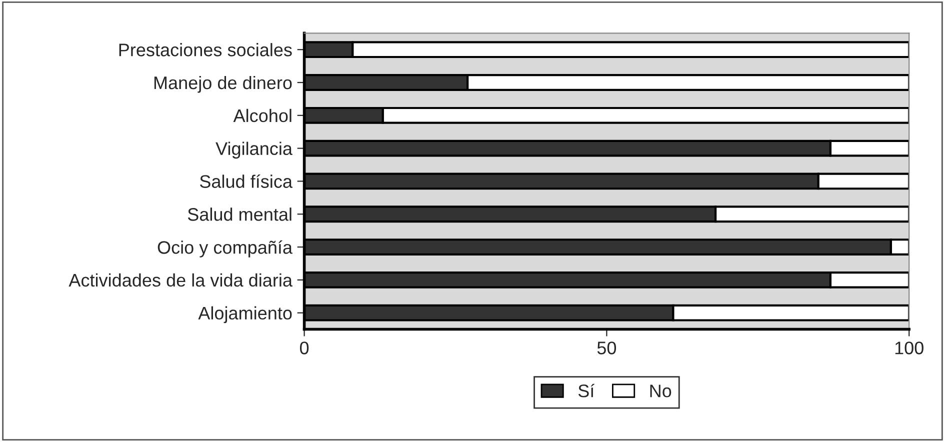  What do you see at coordinates (180, 280) in the screenshot?
I see `y-tick-label: Actividades de la vida diaria` at bounding box center [180, 280].